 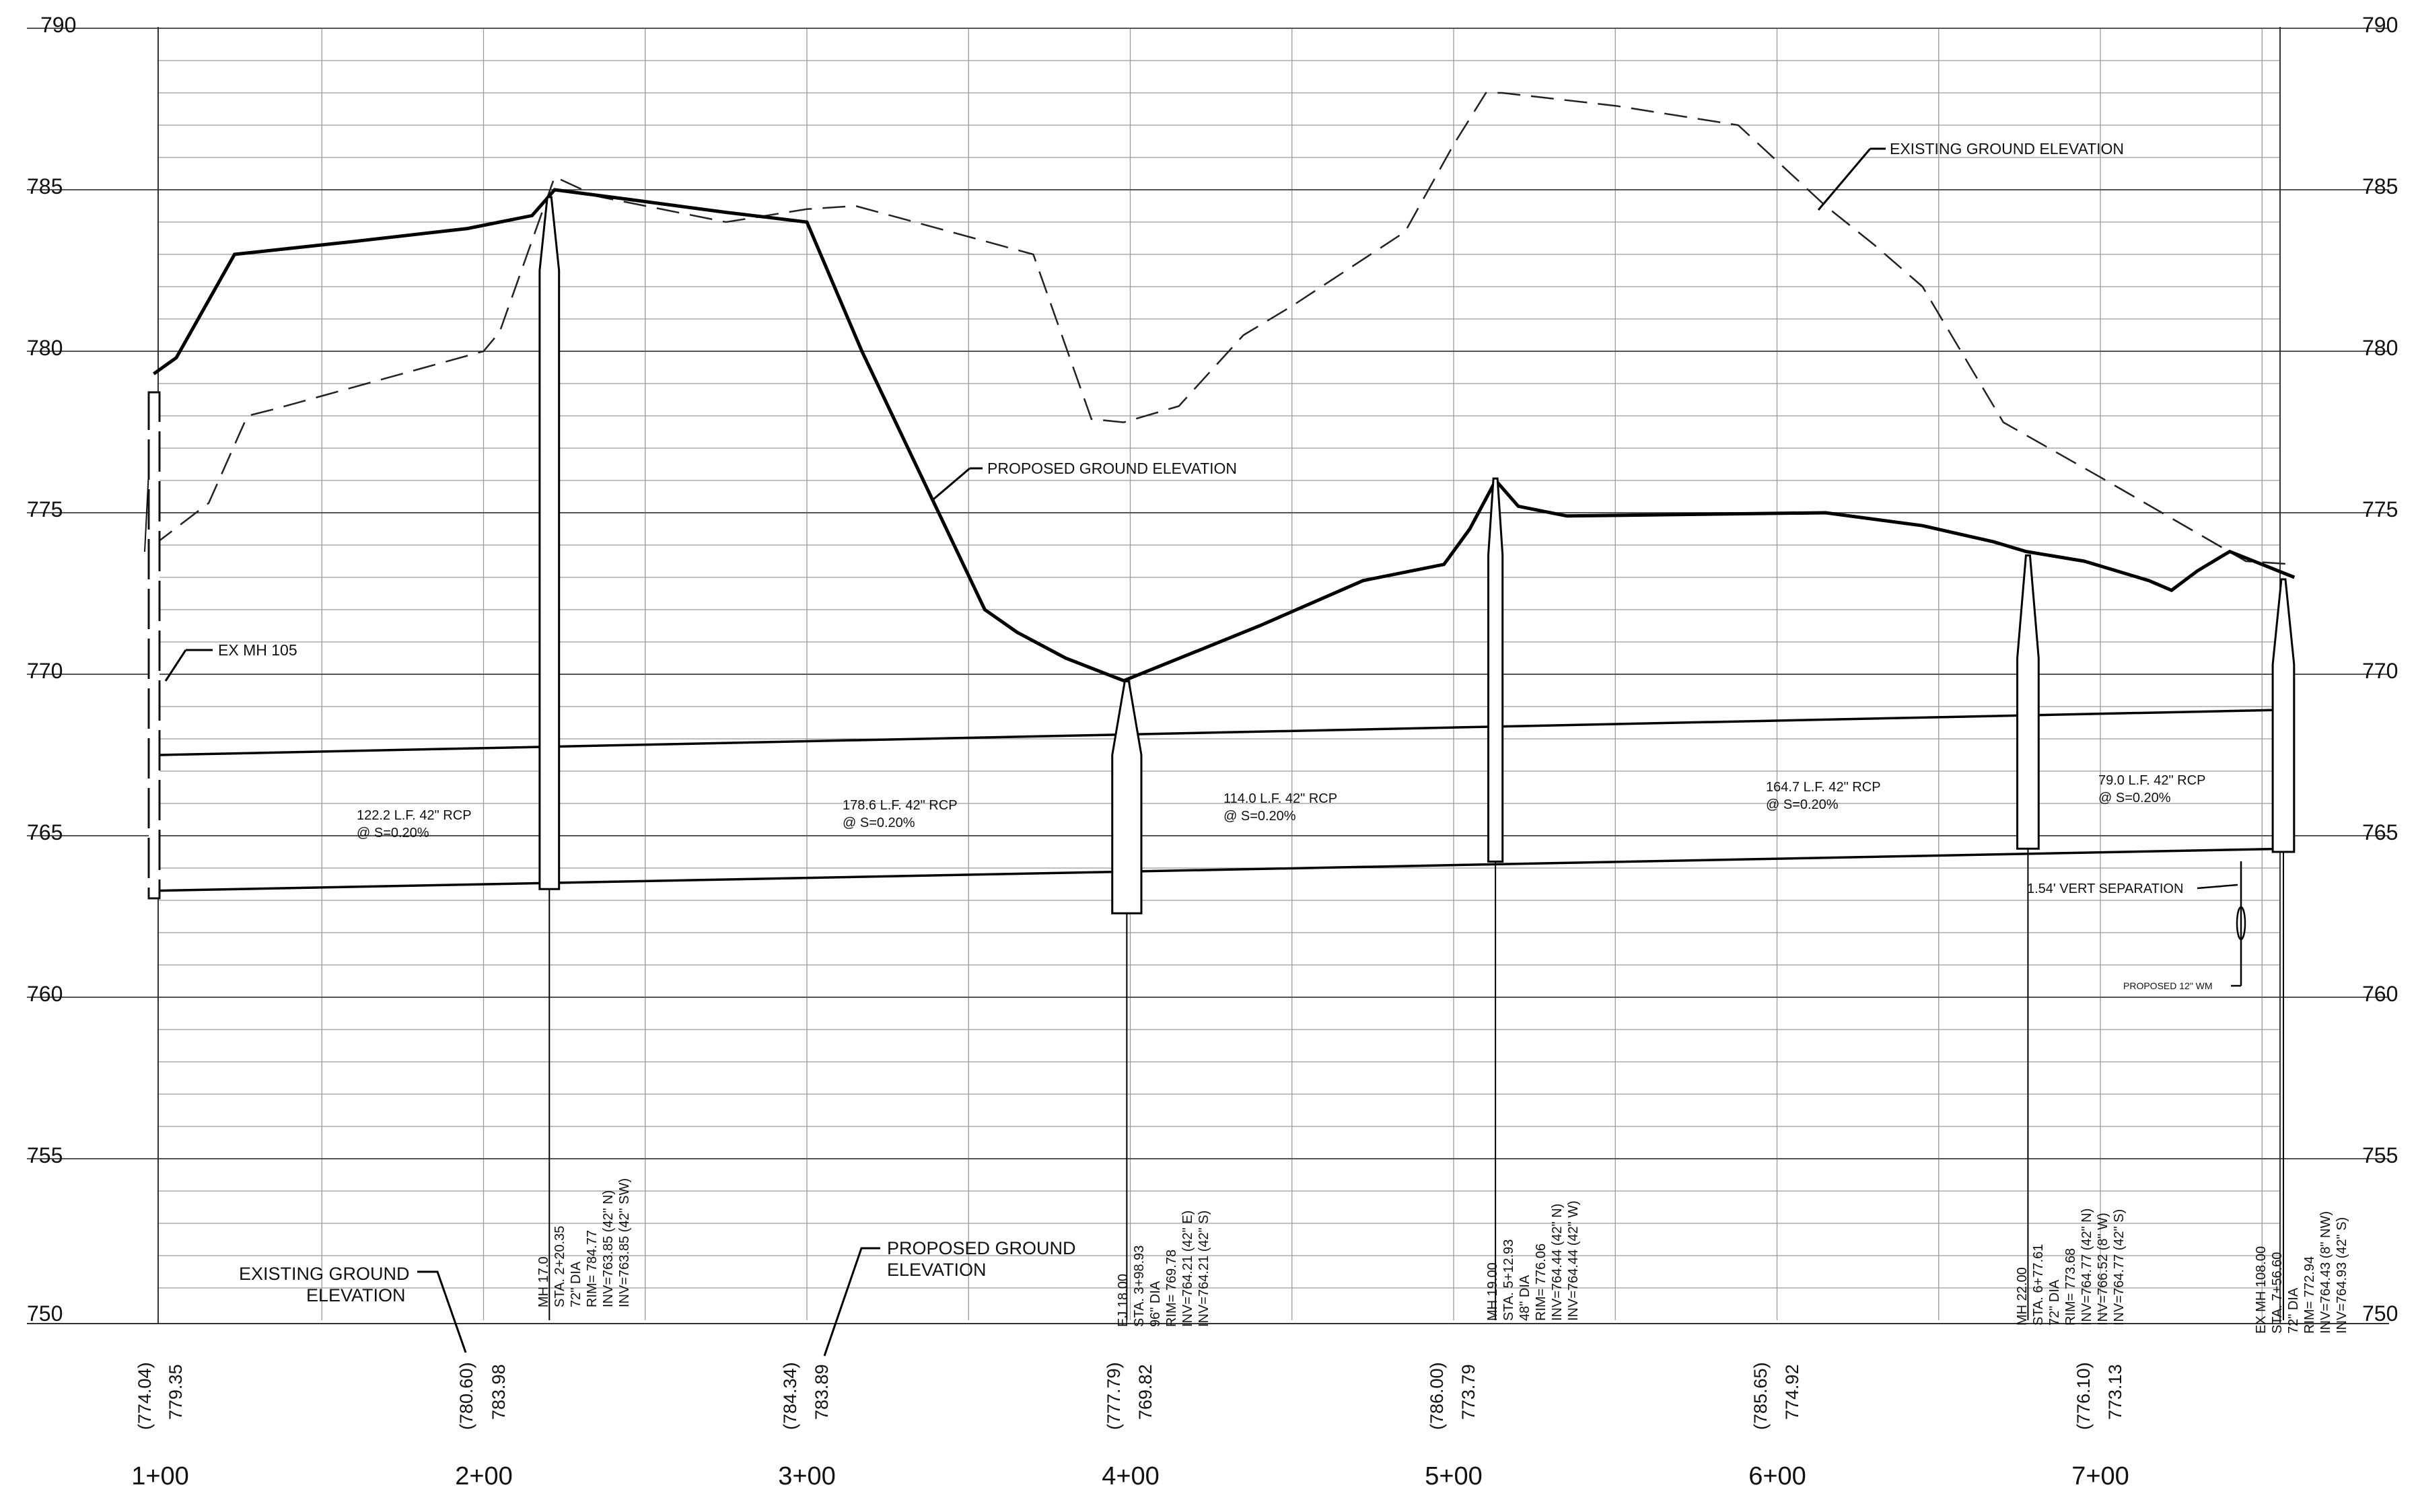 I want to click on structure-label-line: INV=764.44 (42" W), so click(x=1573, y=1260).